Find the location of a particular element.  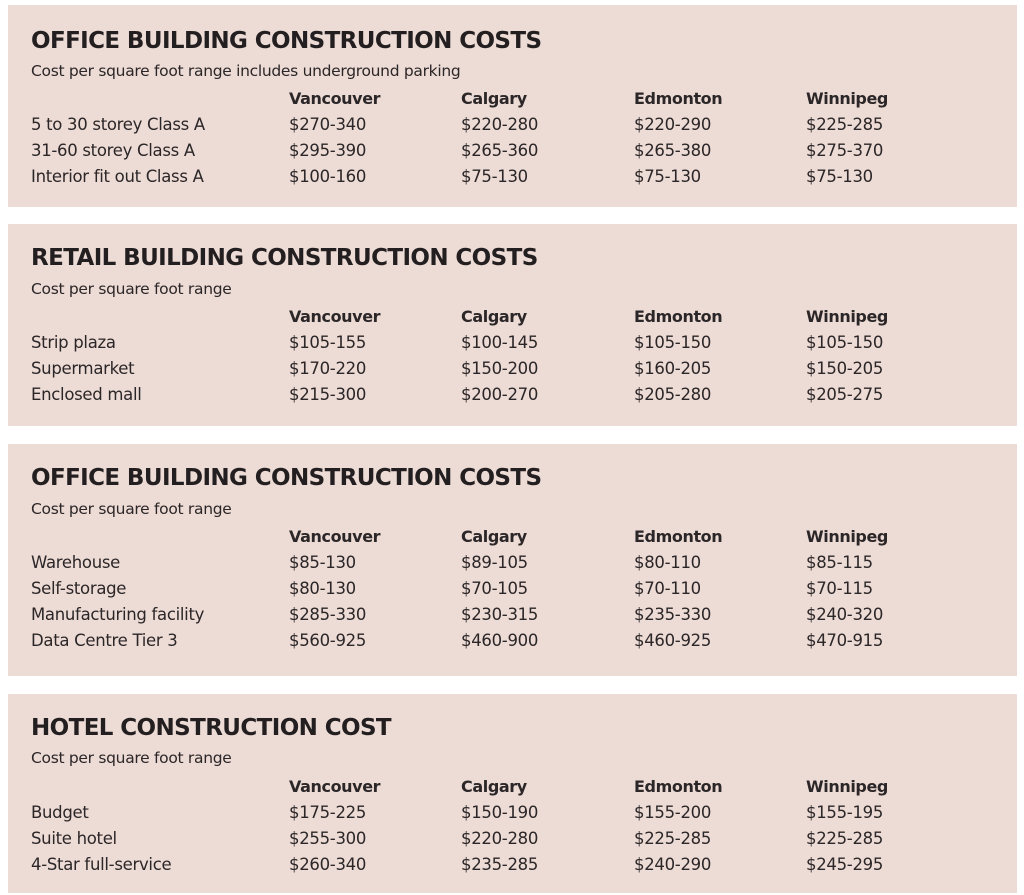

row-label: 5 to 30 storey Class A is located at coordinates (118, 124).